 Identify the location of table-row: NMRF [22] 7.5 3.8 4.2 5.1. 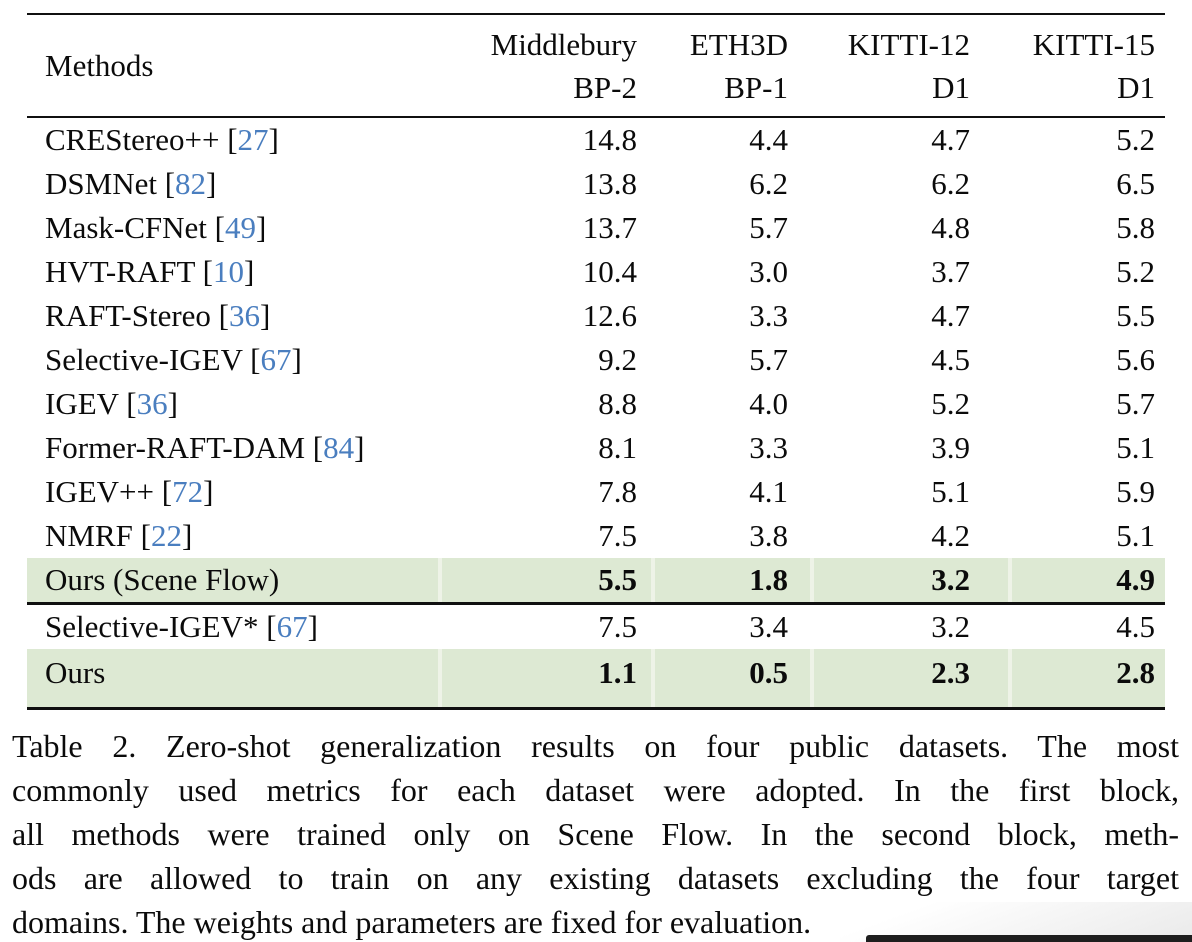
(596, 536).